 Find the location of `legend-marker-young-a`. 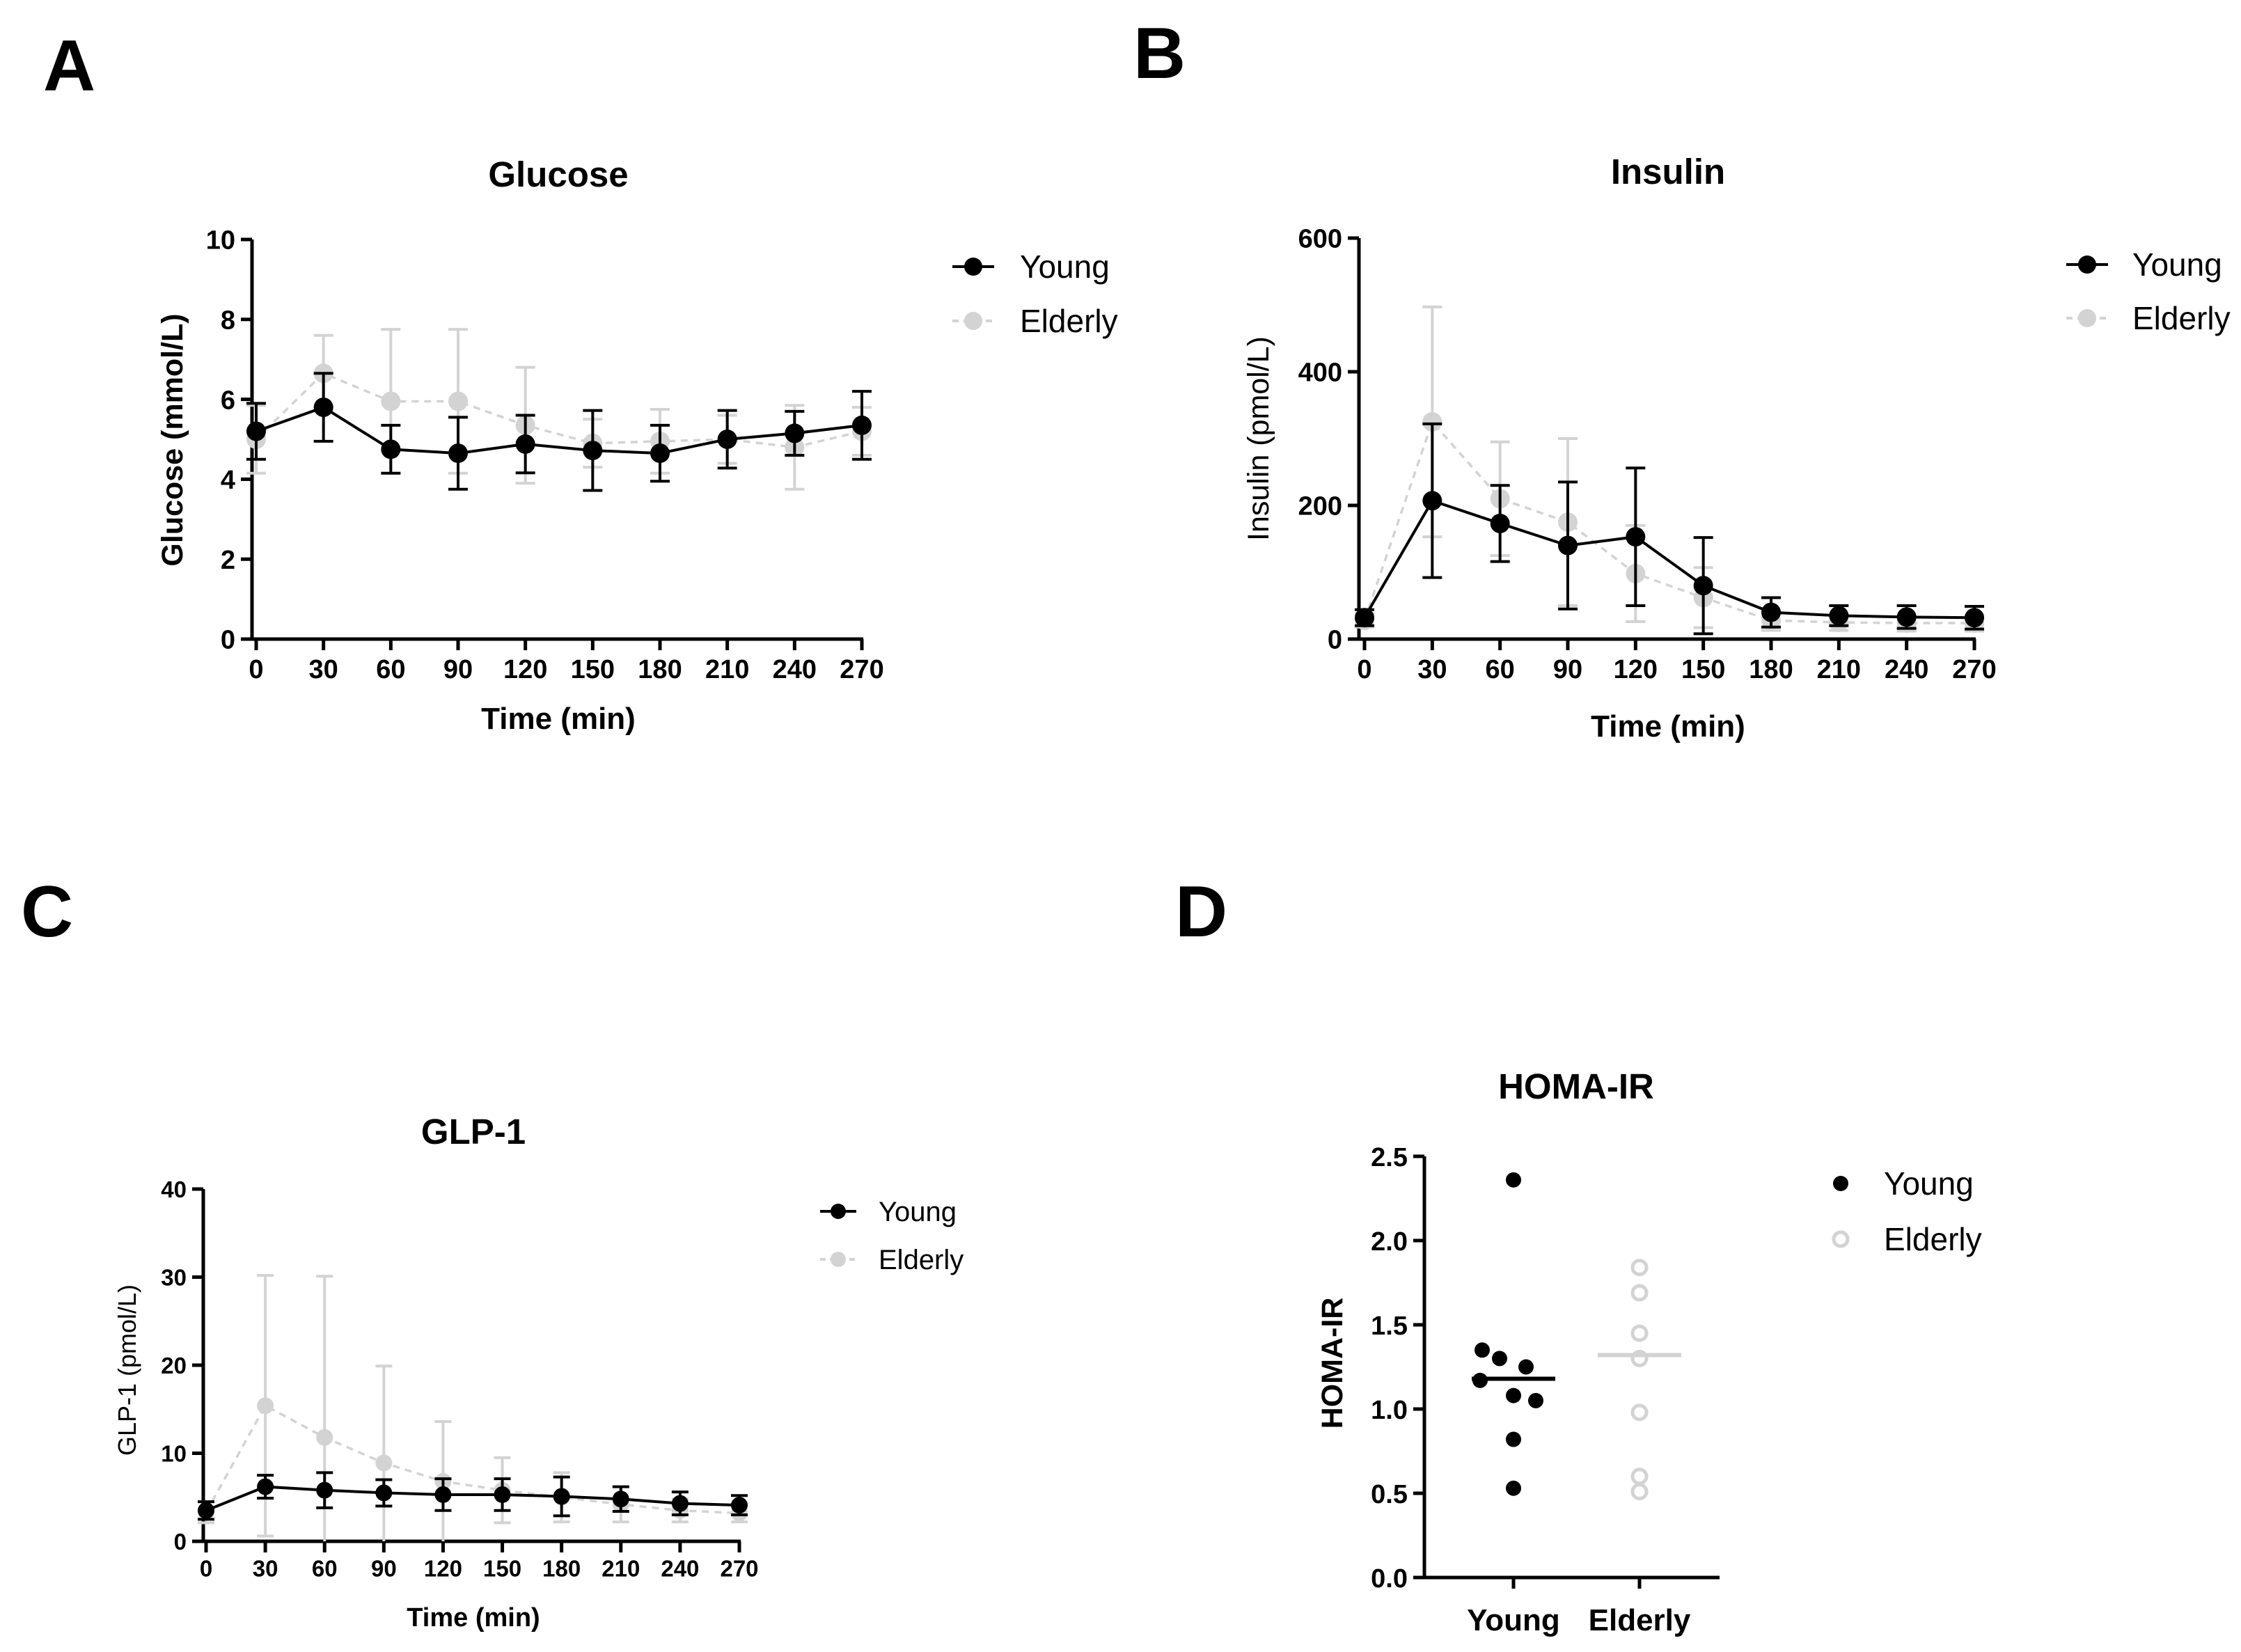

legend-marker-young-a is located at coordinates (973, 267).